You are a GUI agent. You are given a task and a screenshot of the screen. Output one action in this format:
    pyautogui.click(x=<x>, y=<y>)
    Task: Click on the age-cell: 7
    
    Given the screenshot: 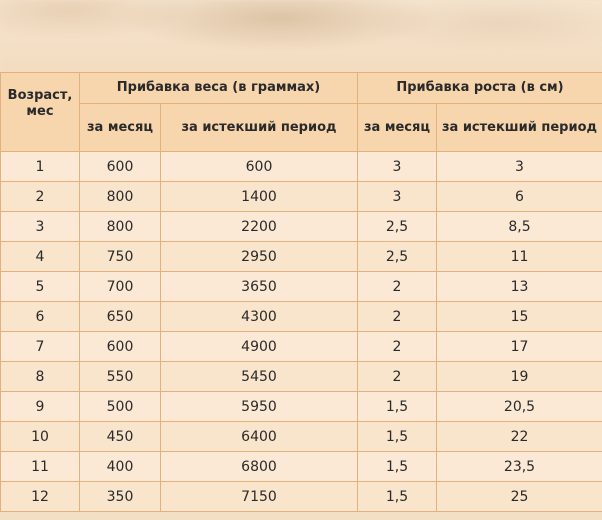 What is the action you would take?
    pyautogui.click(x=40, y=346)
    